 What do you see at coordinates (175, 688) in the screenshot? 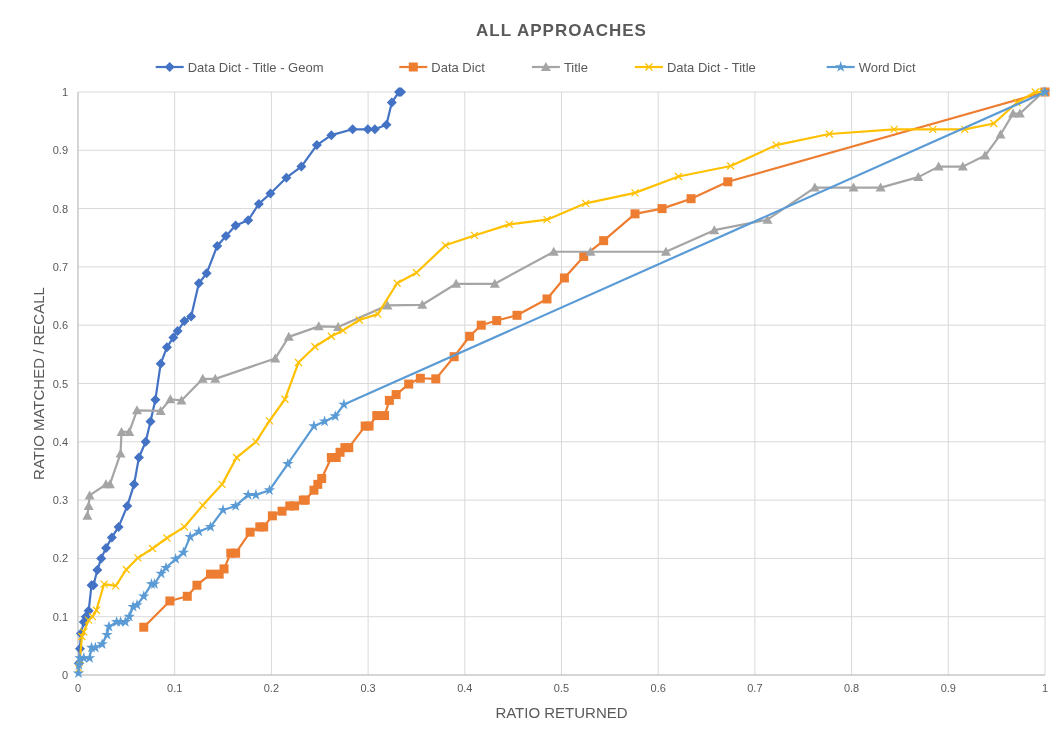
I see `x-tick-label: 0.1` at bounding box center [175, 688].